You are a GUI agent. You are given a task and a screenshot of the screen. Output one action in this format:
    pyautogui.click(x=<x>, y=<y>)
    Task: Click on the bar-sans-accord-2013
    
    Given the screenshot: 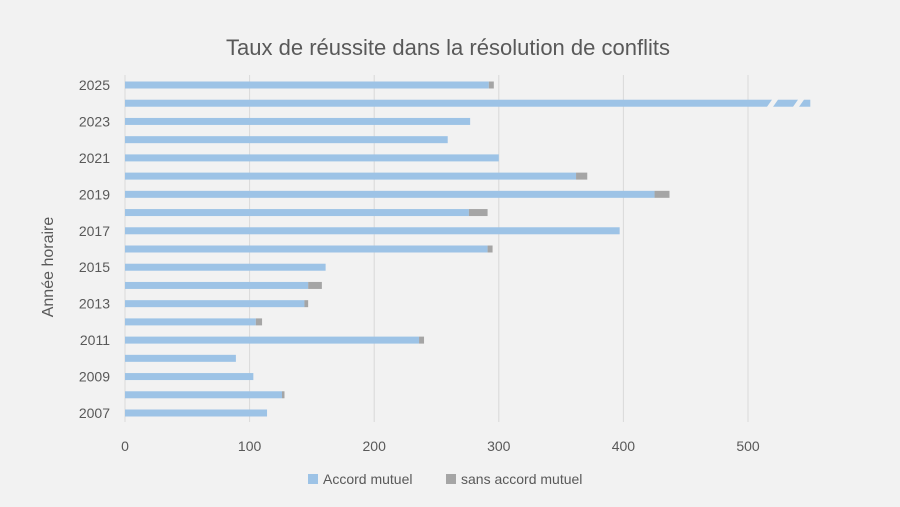 What is the action you would take?
    pyautogui.click(x=306, y=304)
    